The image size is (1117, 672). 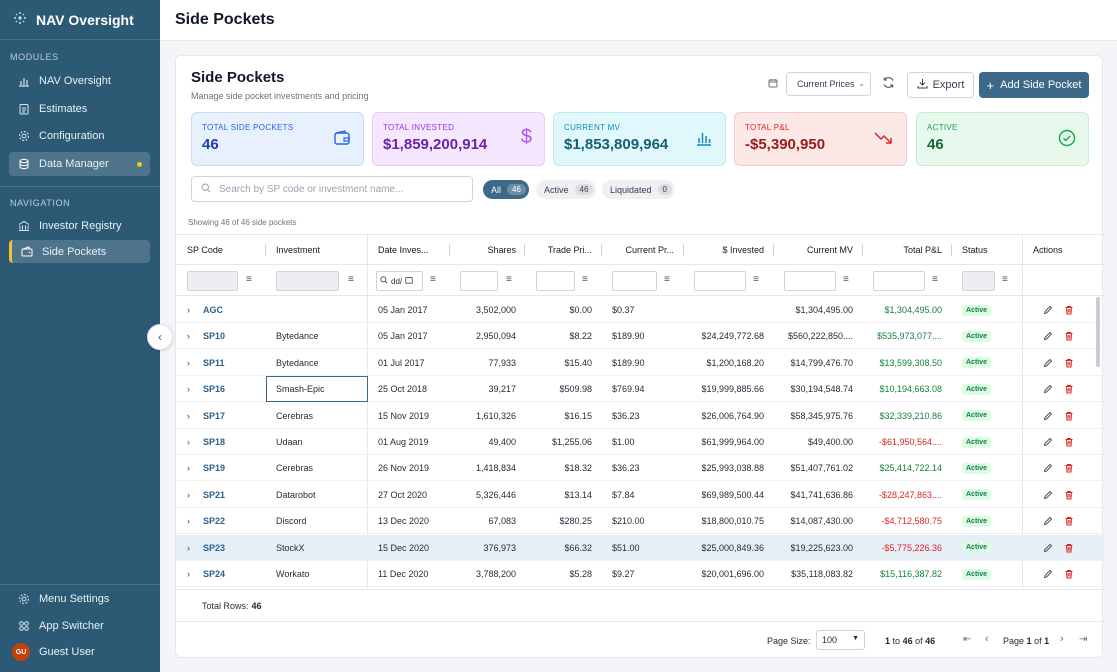 I want to click on filter-current-price-input, so click(x=634, y=281).